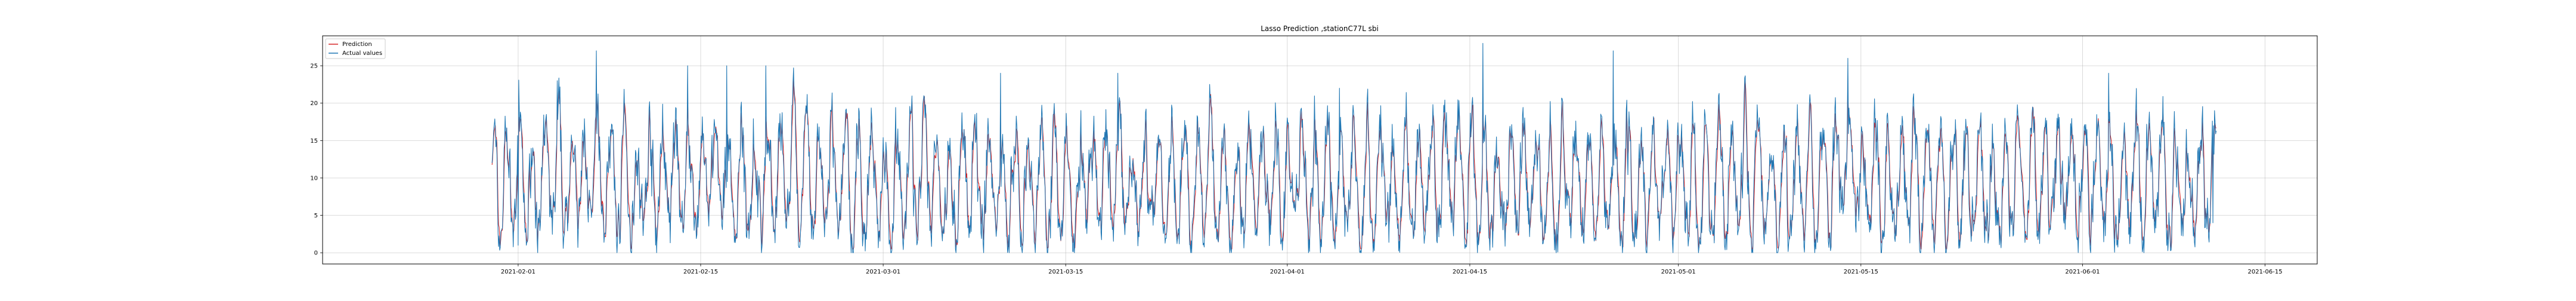 This screenshot has width=2576, height=301. I want to click on x-tick-label: 2021-02-01, so click(518, 272).